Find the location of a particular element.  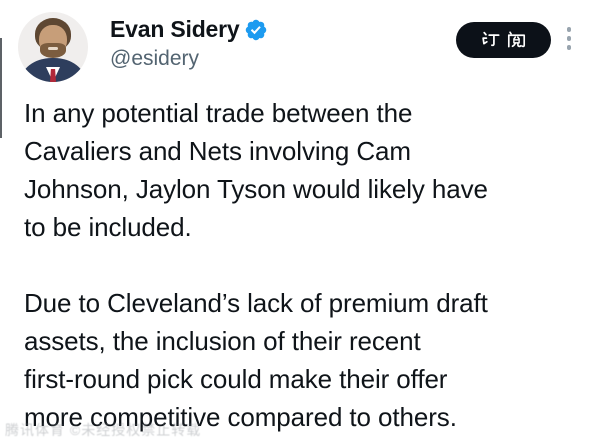

tweet-text-line: Cavaliers and Nets involving Cam is located at coordinates (217, 151).